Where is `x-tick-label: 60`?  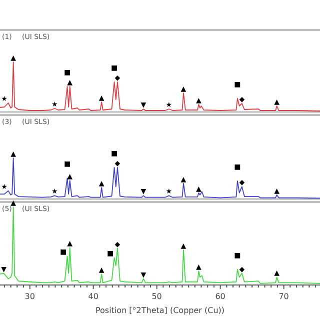 x-tick-label: 60 is located at coordinates (220, 296).